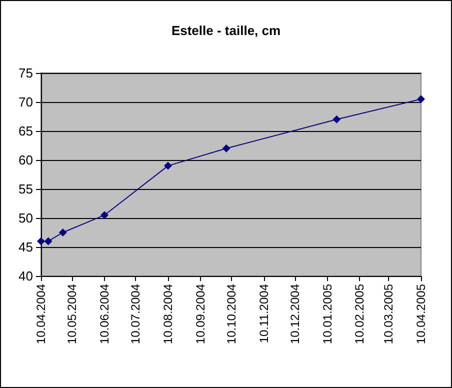 Image resolution: width=452 pixels, height=388 pixels. Describe the element at coordinates (25, 160) in the screenshot. I see `y-tick-label: 60` at that location.